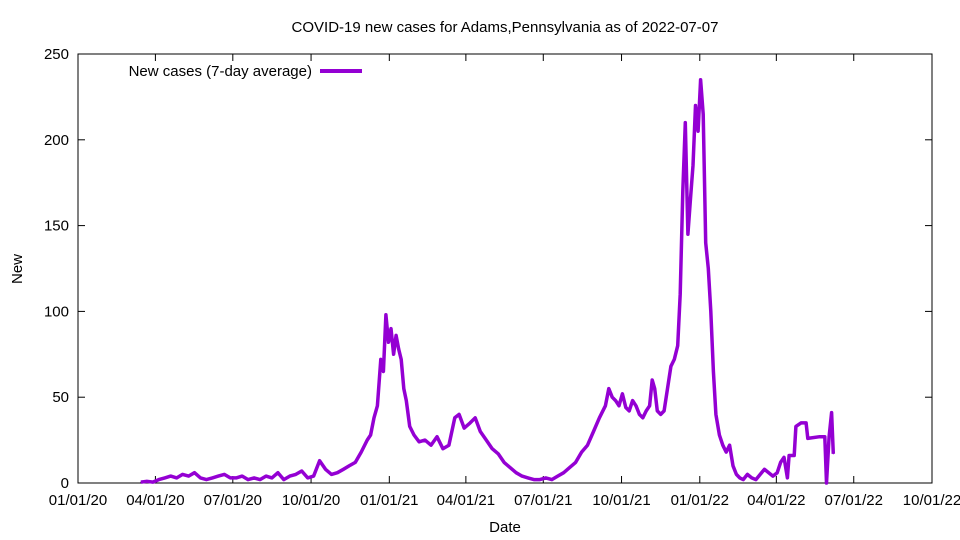 The image size is (960, 540). Describe the element at coordinates (621, 500) in the screenshot. I see `x-tick-label: 10/01/21` at that location.